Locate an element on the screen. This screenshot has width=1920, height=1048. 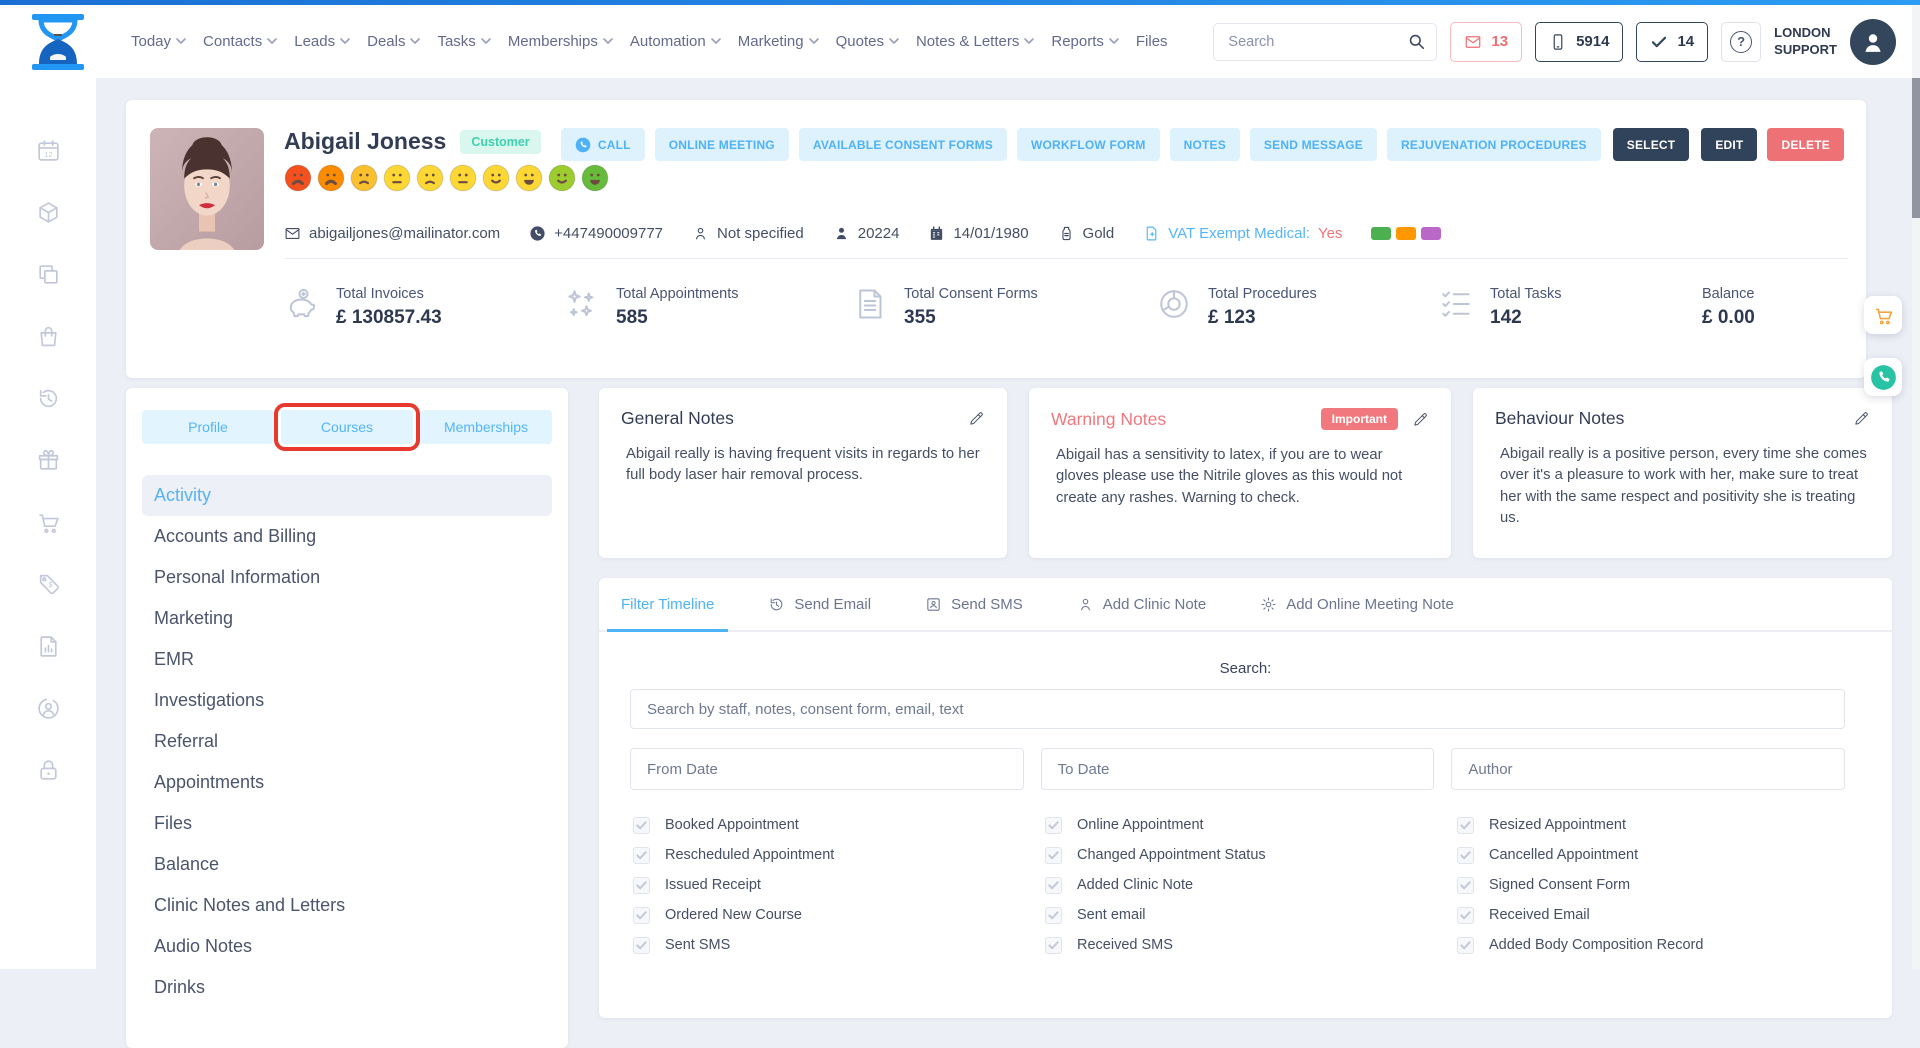
label-swatch-orange is located at coordinates (1406, 233).